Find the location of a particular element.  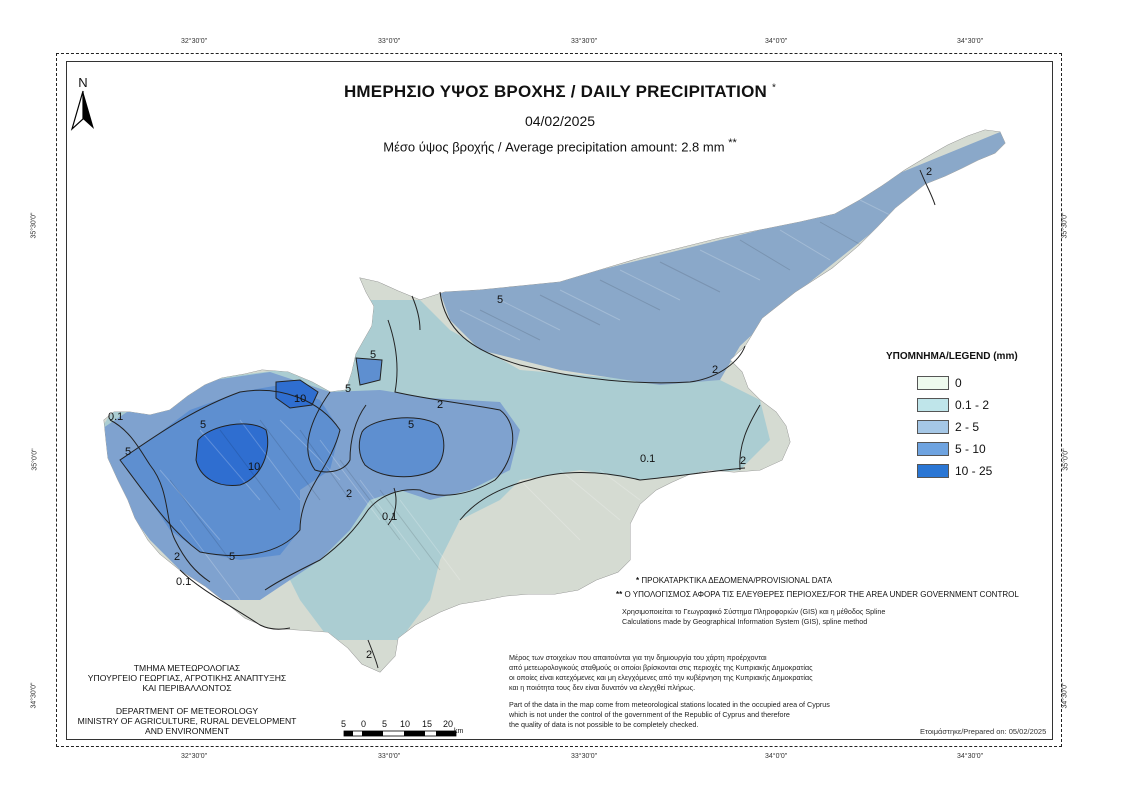

legend-label: 0.1 - 2 is located at coordinates (972, 405).